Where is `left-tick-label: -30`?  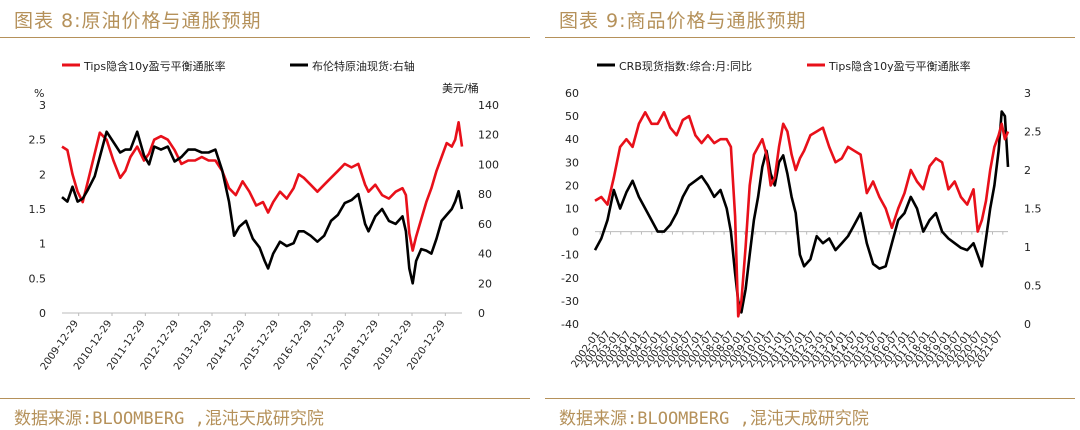 left-tick-label: -30 is located at coordinates (570, 301).